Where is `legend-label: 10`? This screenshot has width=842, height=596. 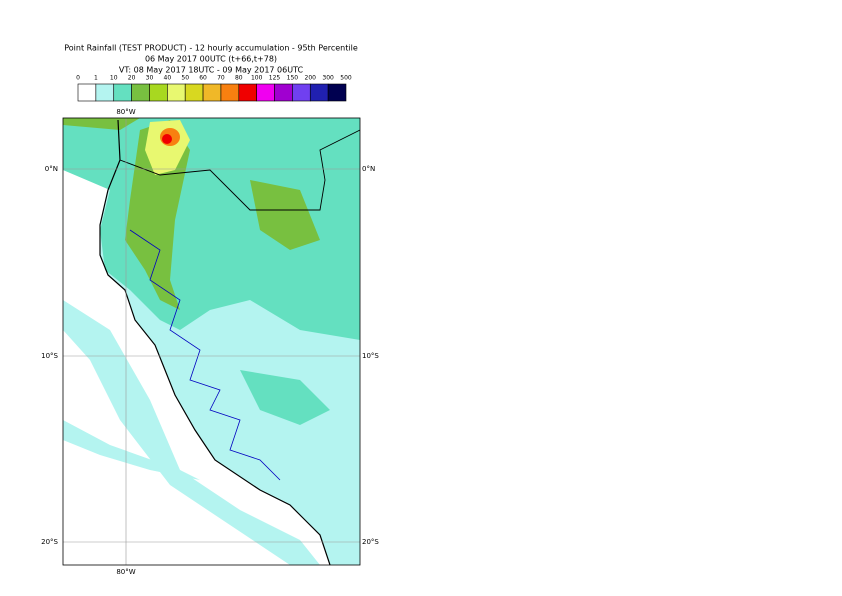
legend-label: 10 is located at coordinates (114, 78).